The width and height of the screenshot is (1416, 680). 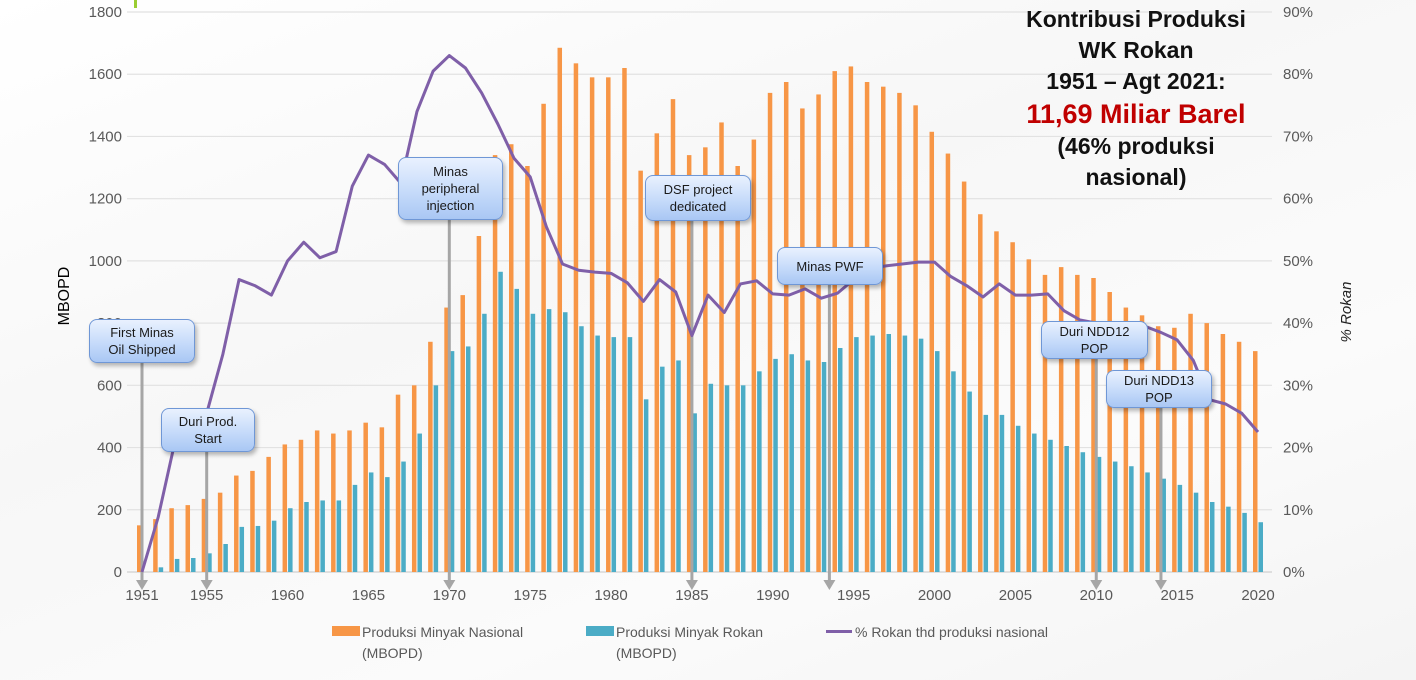 What do you see at coordinates (1346, 312) in the screenshot?
I see `y2-axis-title: % Rokan` at bounding box center [1346, 312].